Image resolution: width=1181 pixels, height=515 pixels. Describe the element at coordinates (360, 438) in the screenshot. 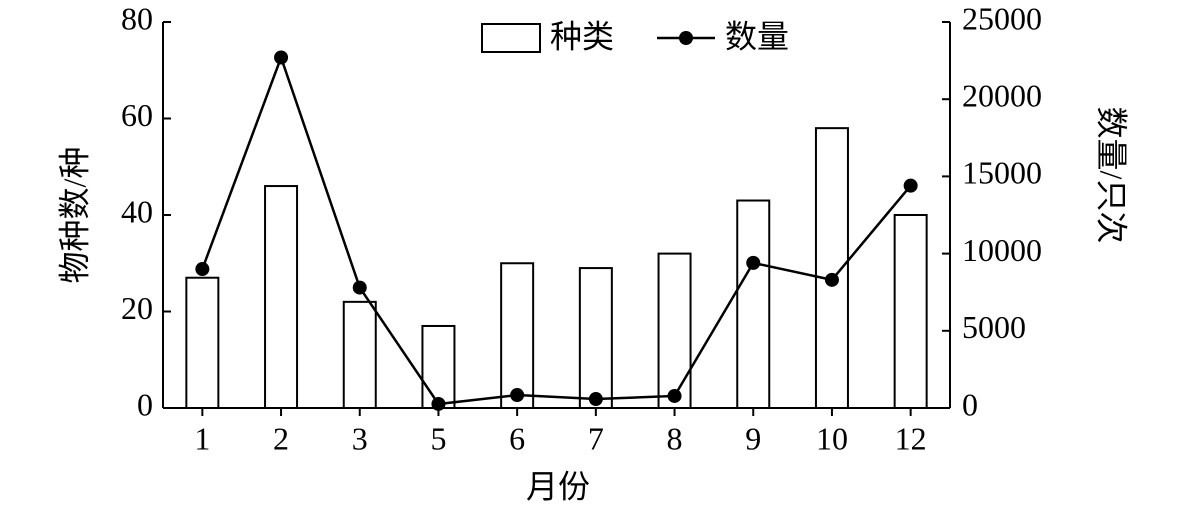

I see `x-tick-label: 3` at that location.